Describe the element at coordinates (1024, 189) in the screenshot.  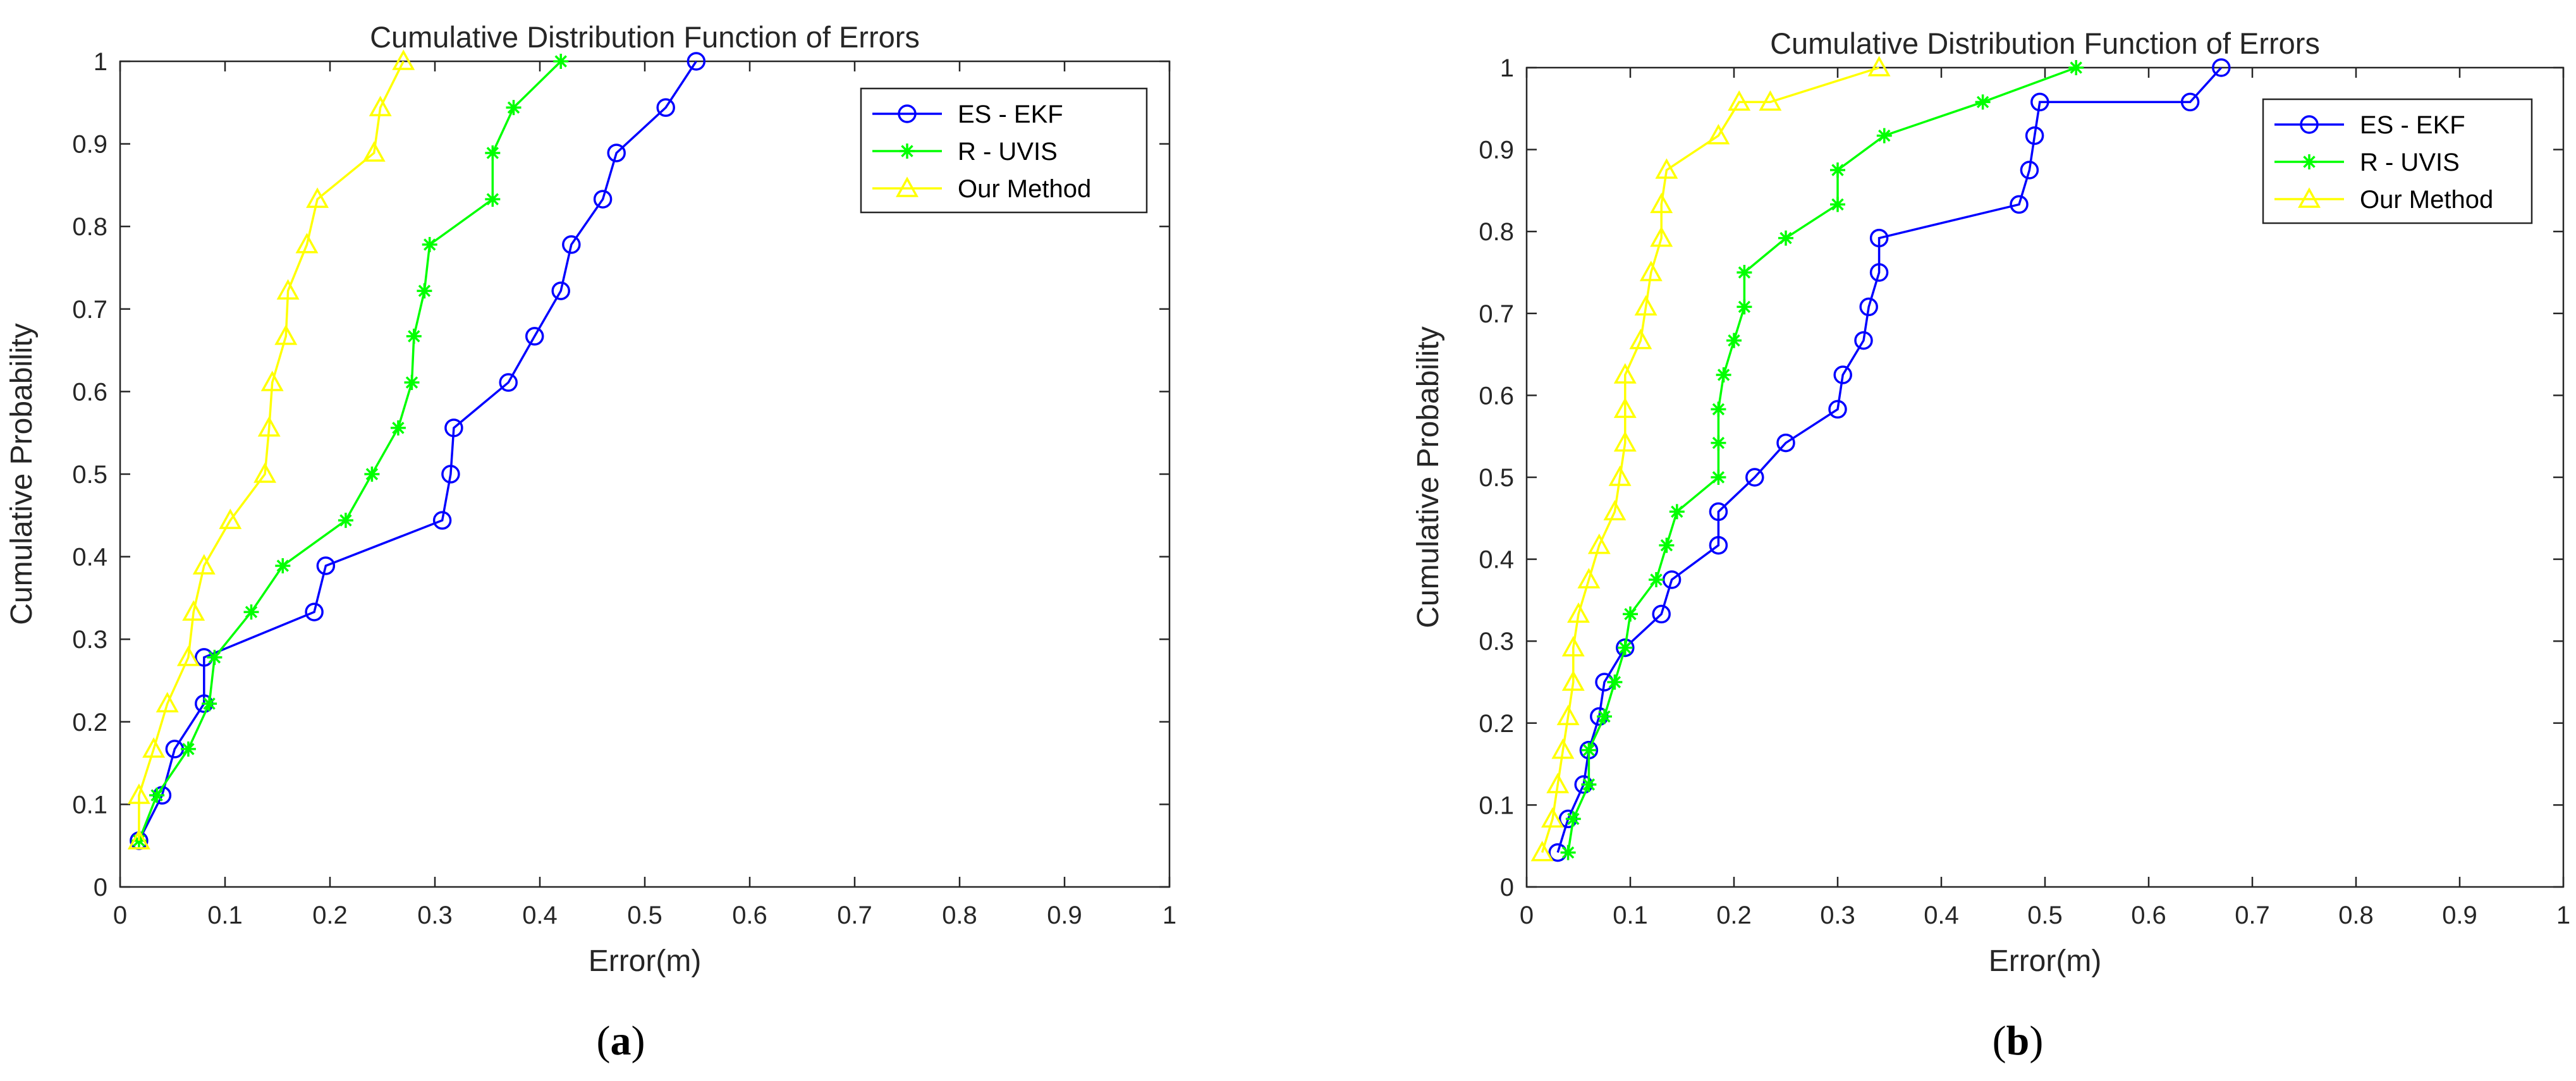
I see `legend-label-our-method: Our Method` at that location.